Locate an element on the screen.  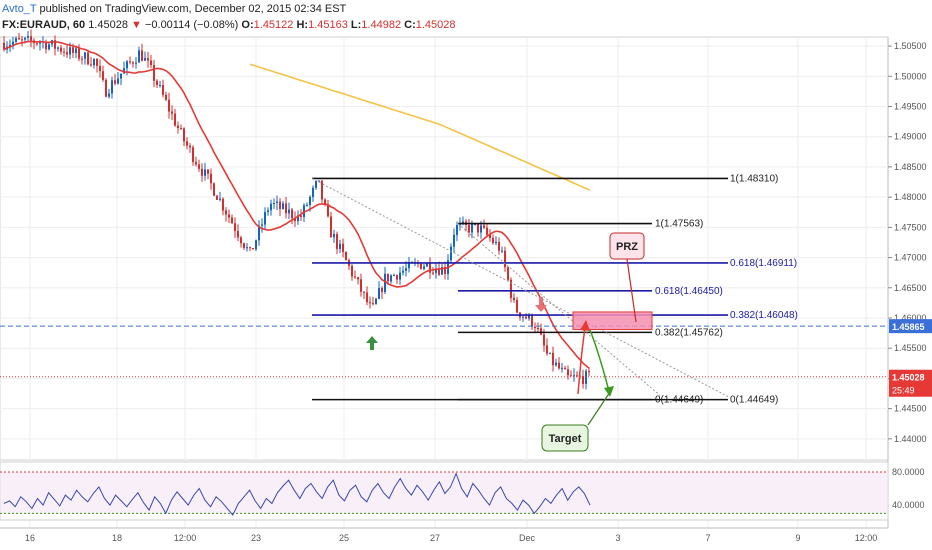
prz-label: PRZ is located at coordinates (627, 247).